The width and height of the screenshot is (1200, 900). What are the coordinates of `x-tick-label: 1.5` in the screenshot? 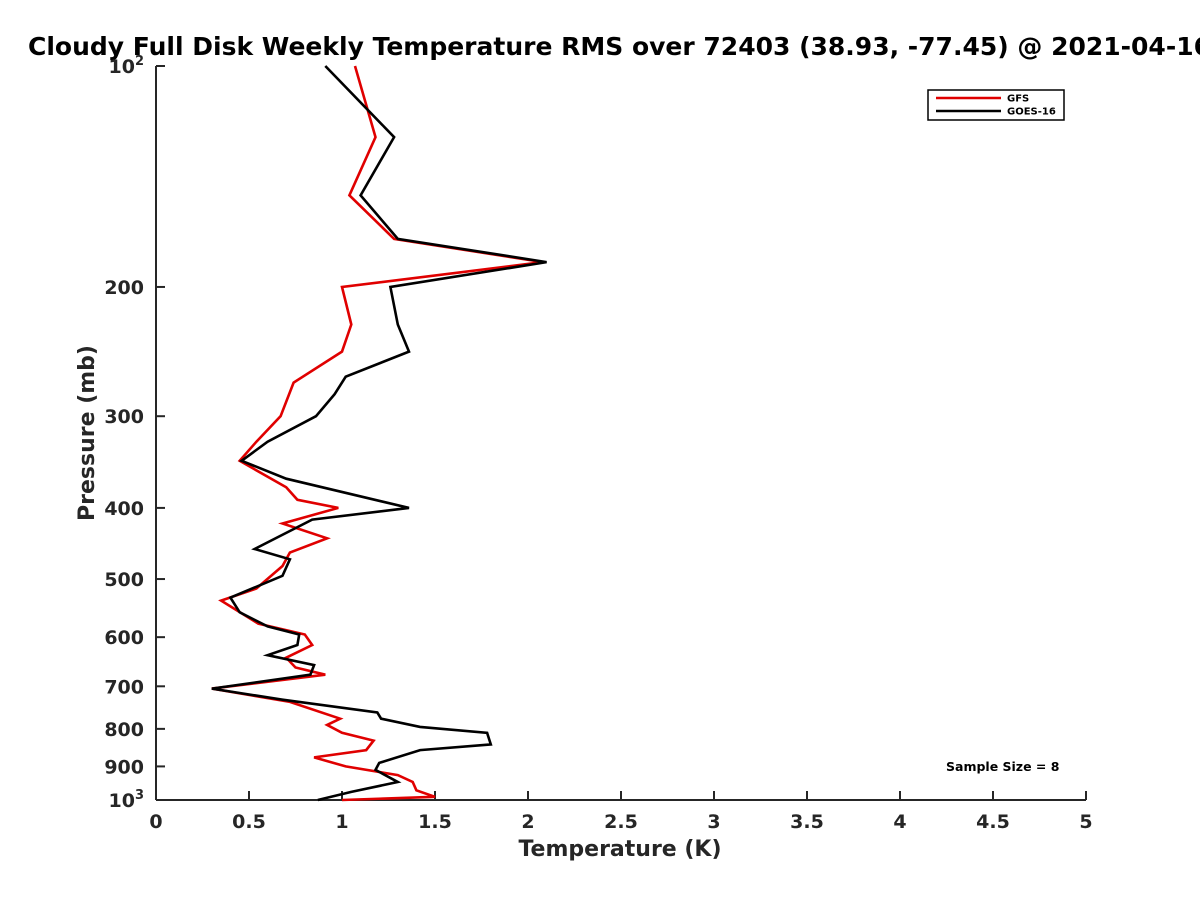 It's located at (435, 822).